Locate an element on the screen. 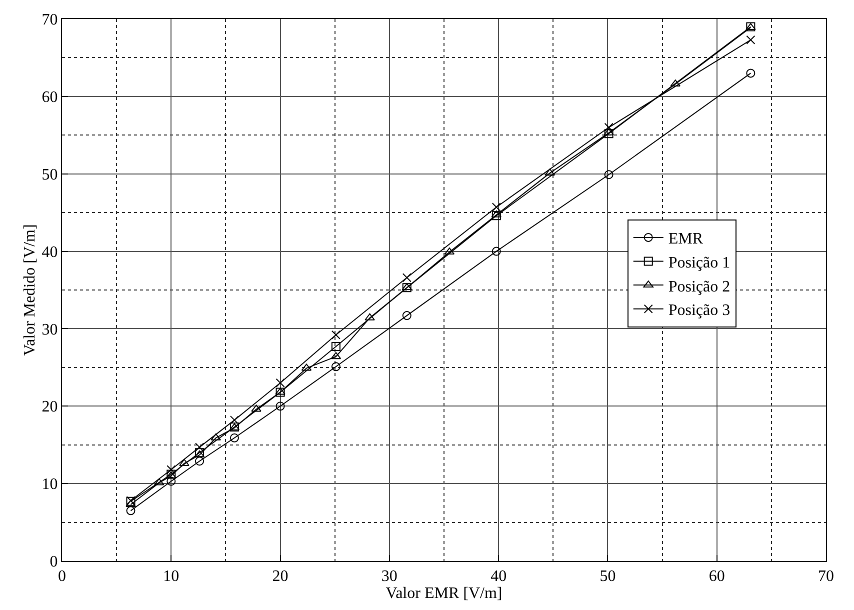 This screenshot has height=610, width=854. y-tick-label: 70 is located at coordinates (50, 20).